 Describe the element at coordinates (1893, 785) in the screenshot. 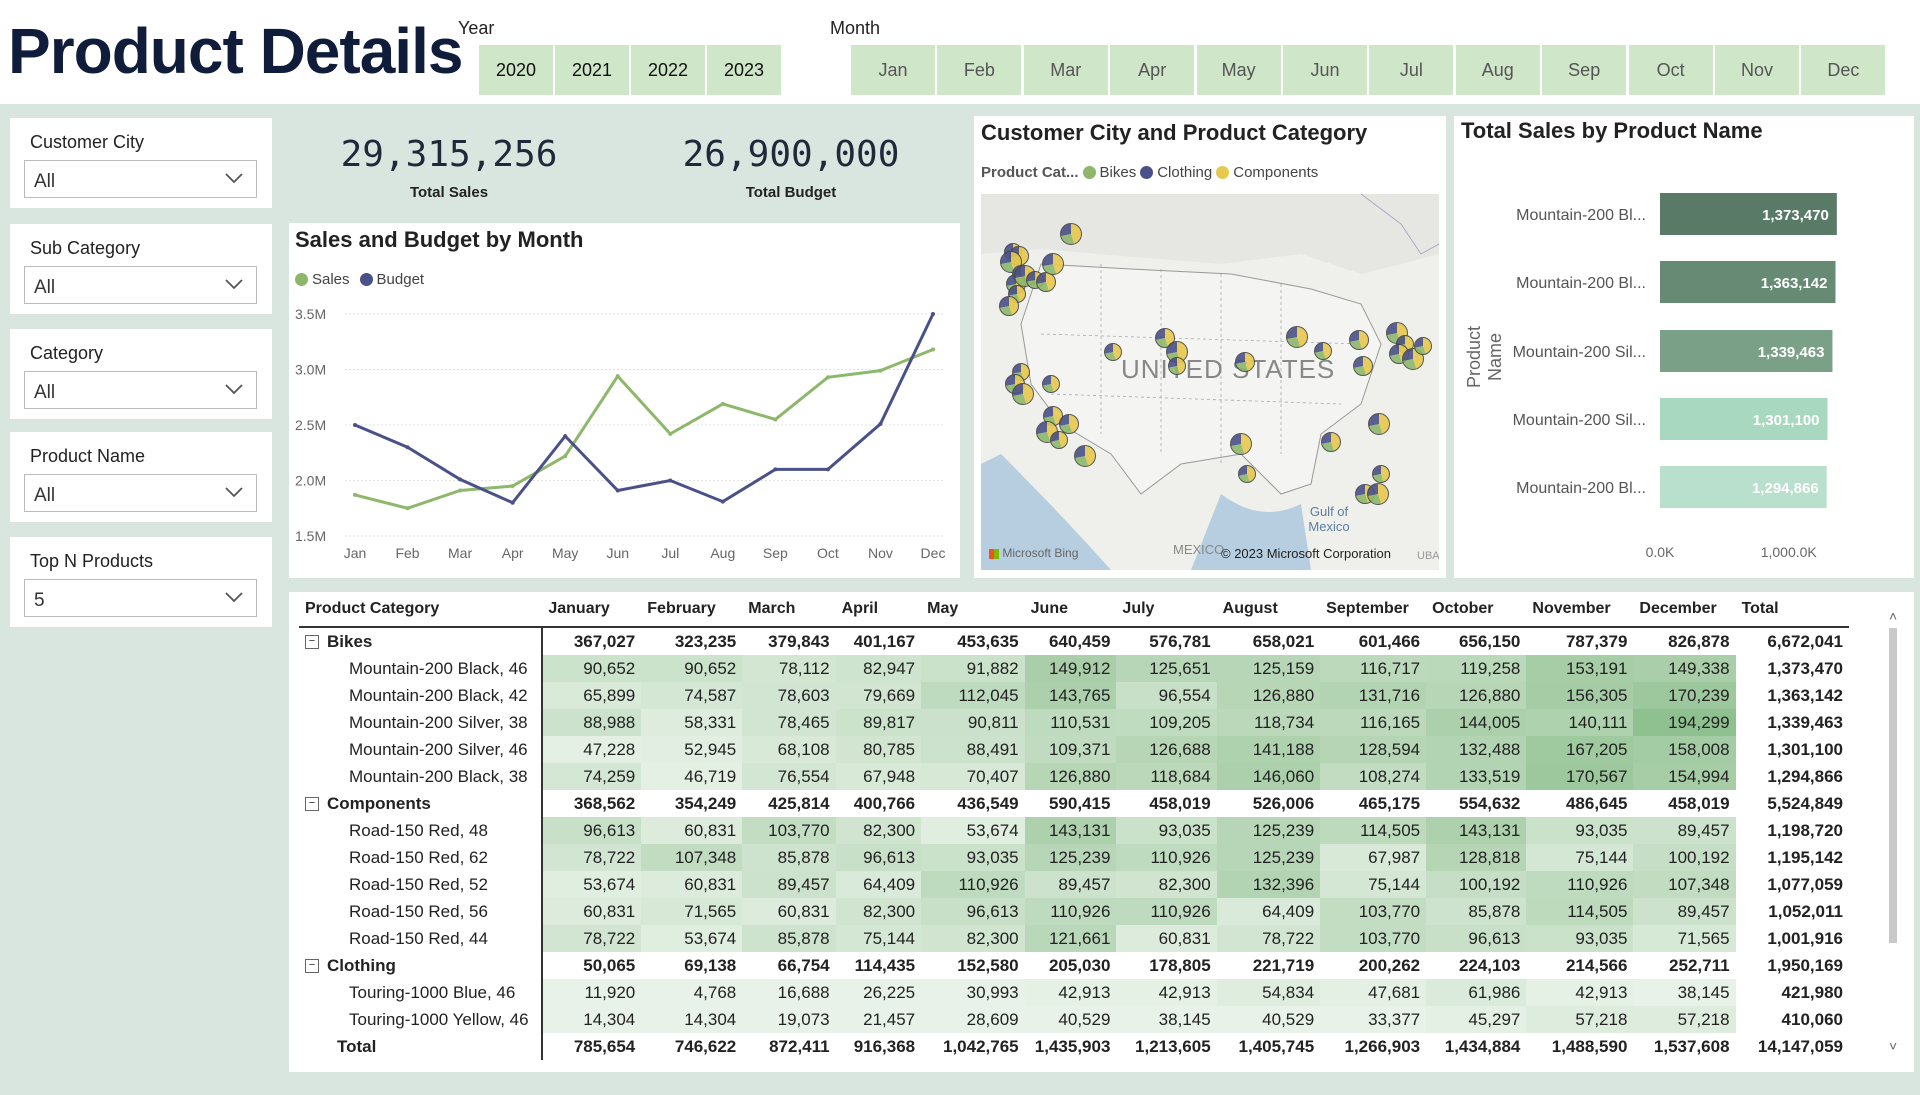

I see `scrollbar-thumb` at that location.